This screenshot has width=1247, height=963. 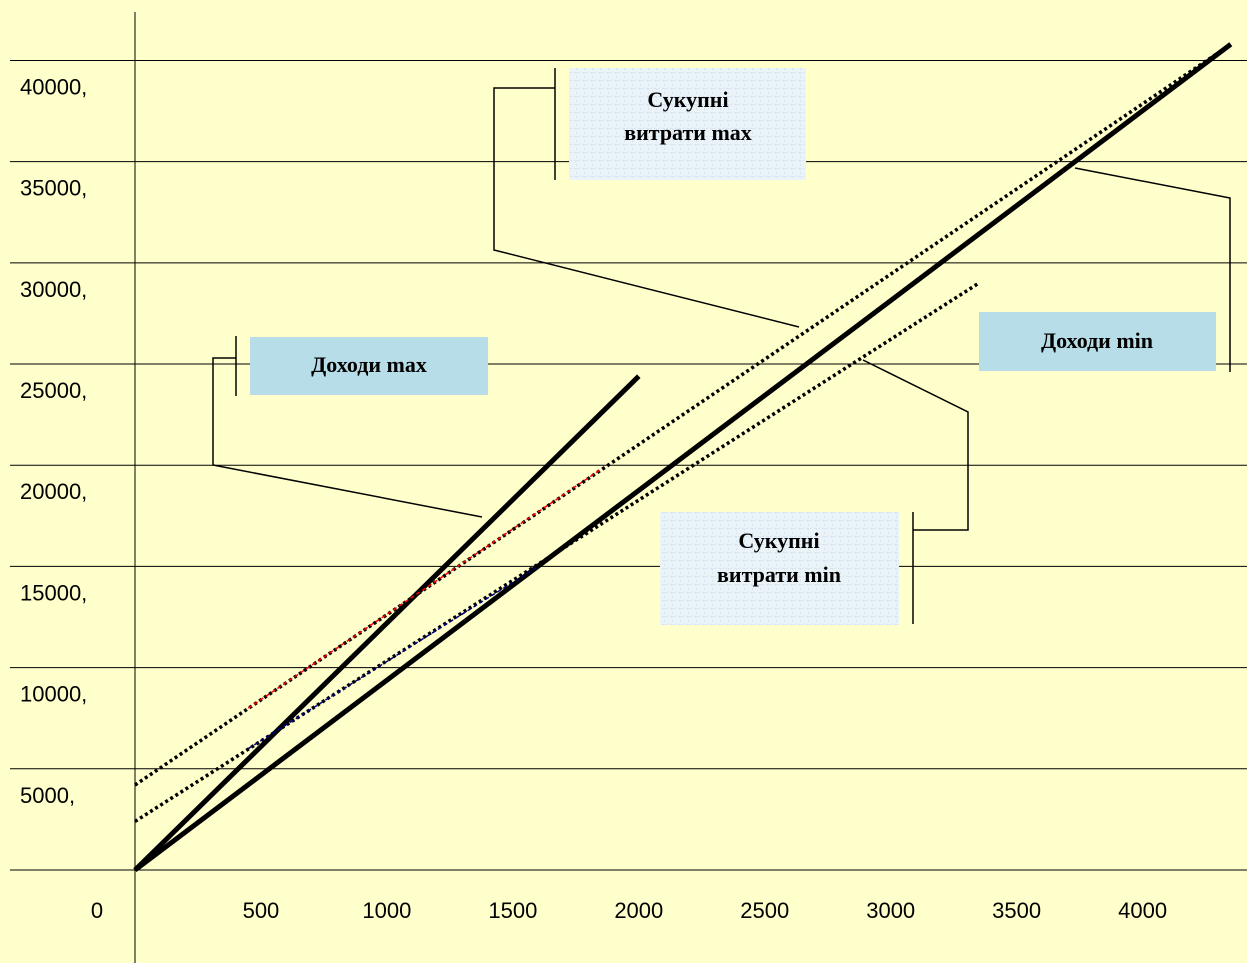 I want to click on leader-costs-min, so click(x=915, y=491).